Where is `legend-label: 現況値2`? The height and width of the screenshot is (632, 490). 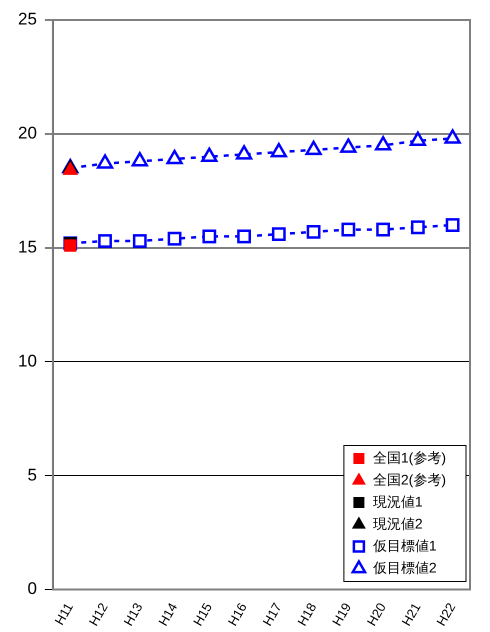 legend-label: 現況値2 is located at coordinates (397, 523).